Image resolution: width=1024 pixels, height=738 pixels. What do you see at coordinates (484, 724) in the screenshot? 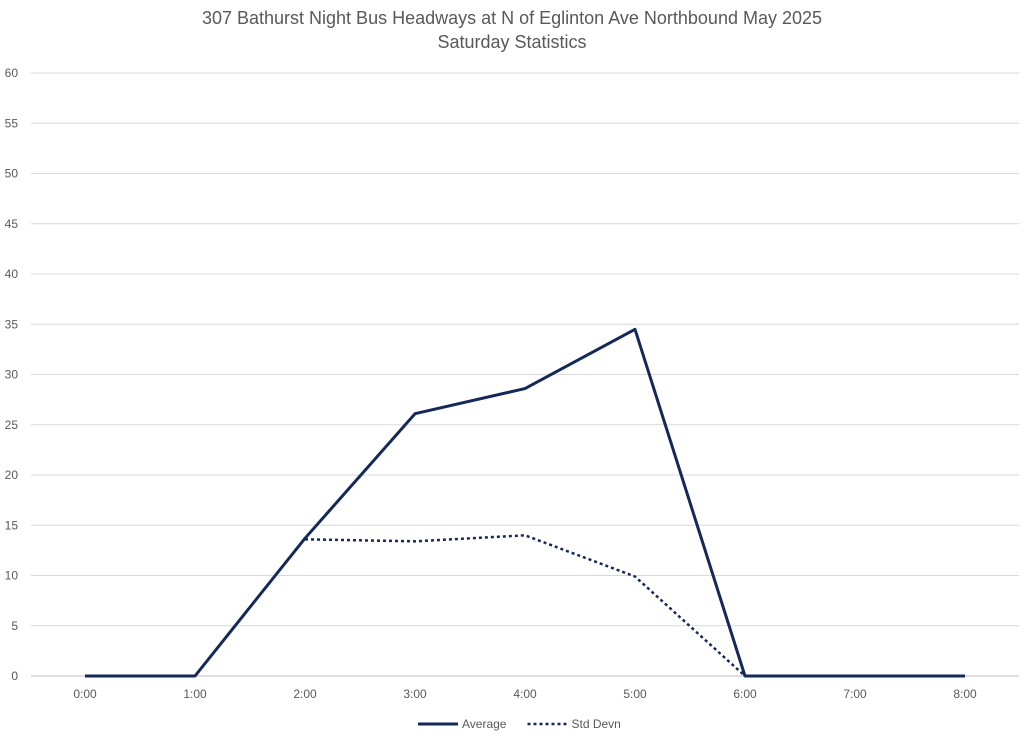
I see `legend-label: Average` at bounding box center [484, 724].